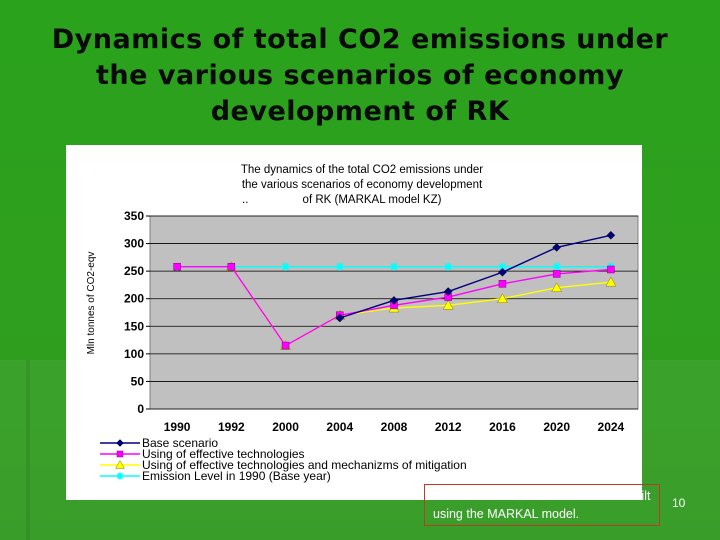  What do you see at coordinates (360, 39) in the screenshot?
I see `slide-title-line-1: Dynamics of total CO2 emissions under` at bounding box center [360, 39].